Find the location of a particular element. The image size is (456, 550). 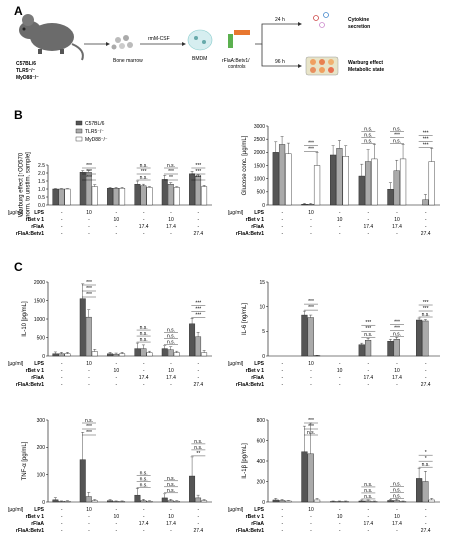

il1b-unit-label: [µg/ml] is located at coordinates (236, 510).